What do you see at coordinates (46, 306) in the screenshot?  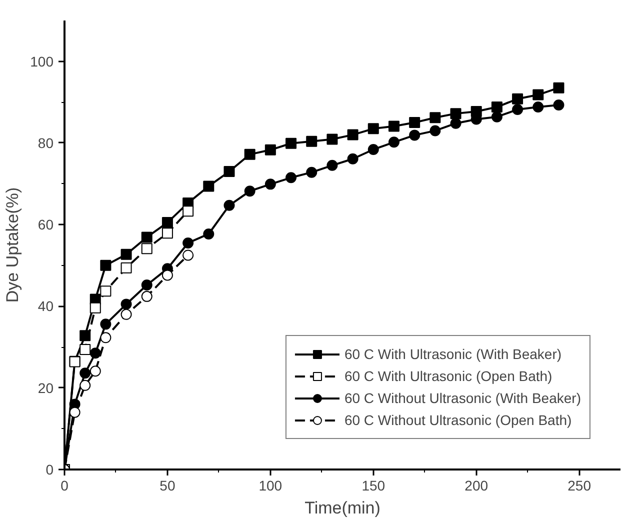 I see `y-tick-label: 40` at bounding box center [46, 306].